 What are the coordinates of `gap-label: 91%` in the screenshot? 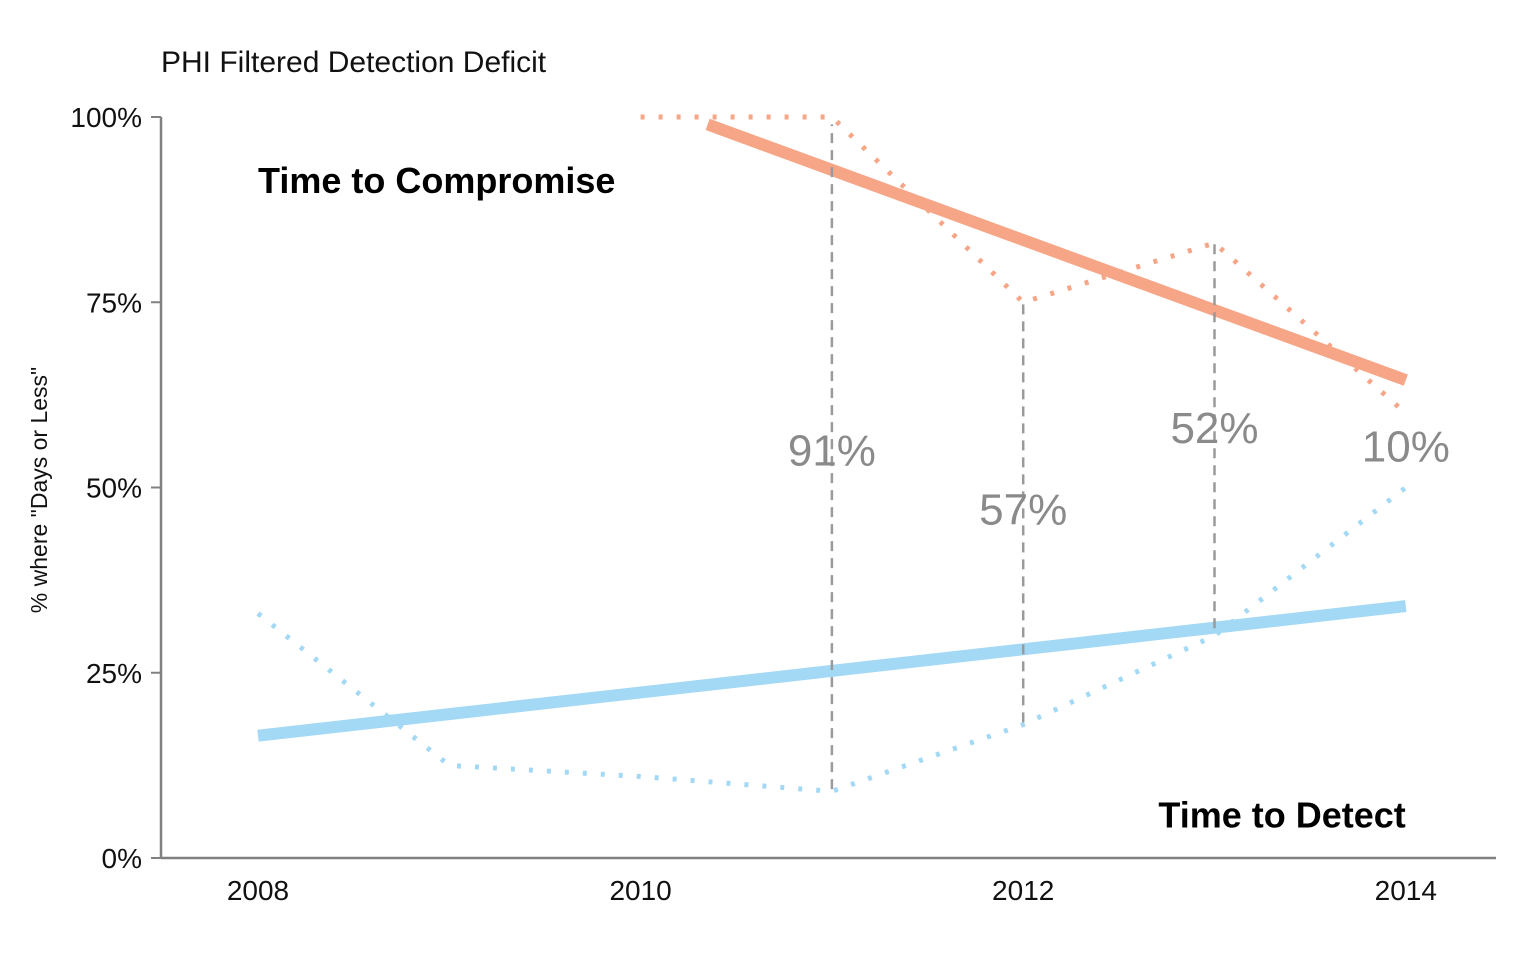 It's located at (832, 450).